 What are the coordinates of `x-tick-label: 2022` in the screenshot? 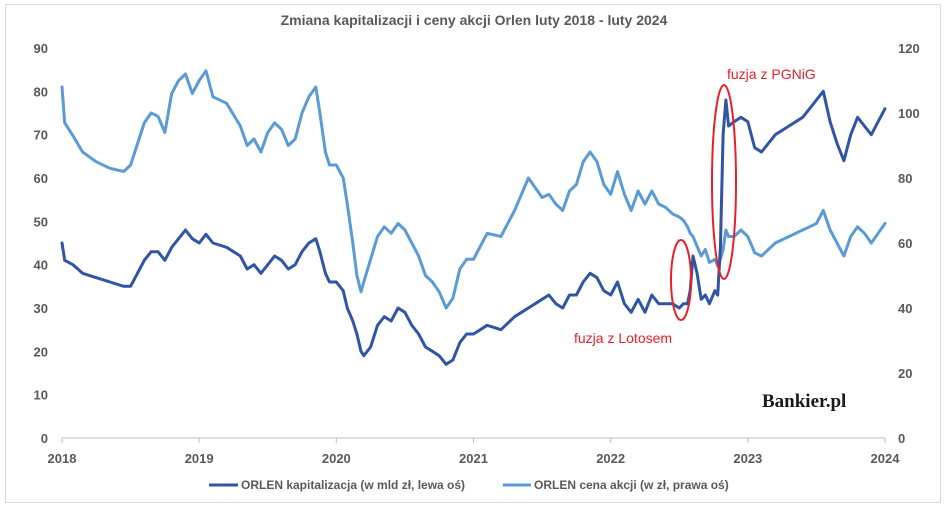 It's located at (610, 458).